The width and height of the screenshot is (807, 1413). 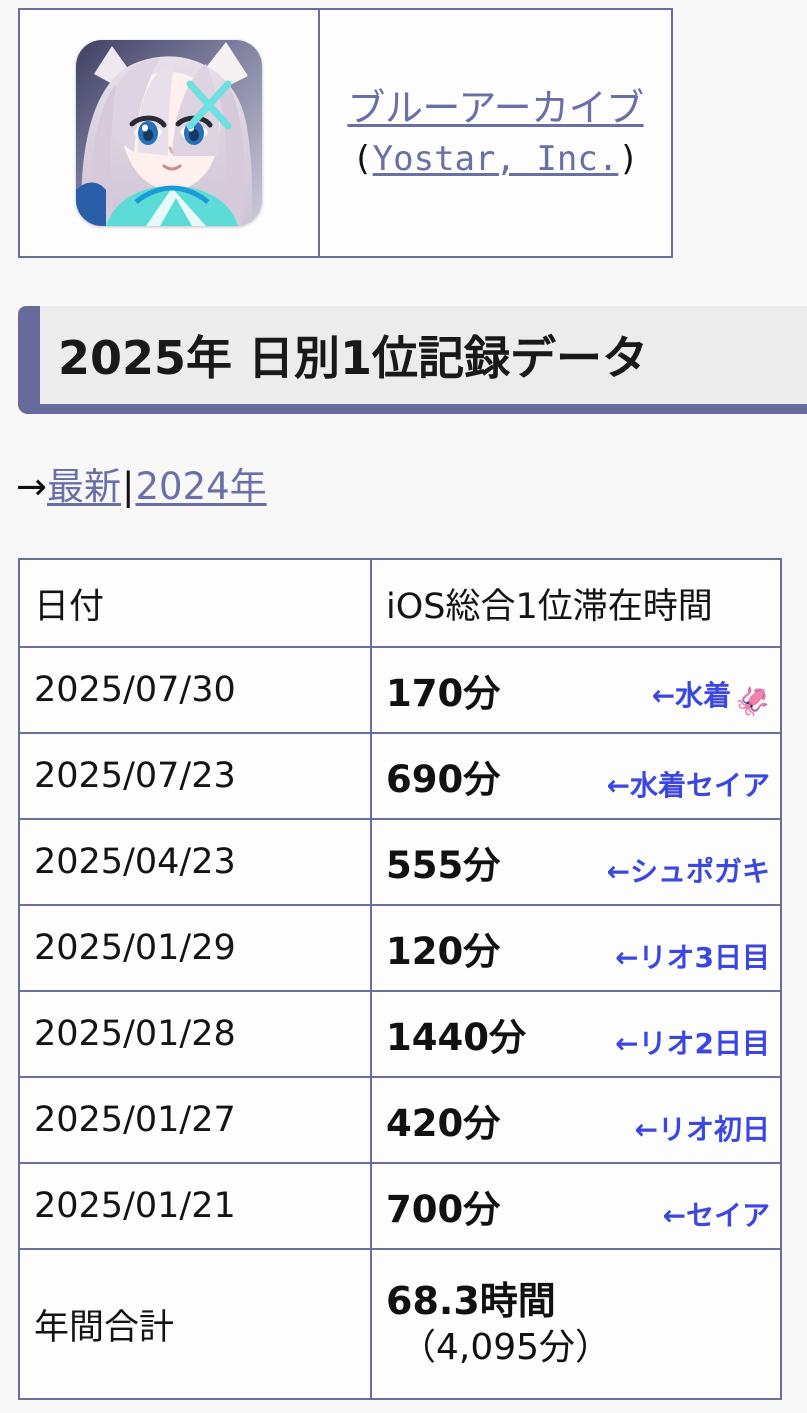 I want to click on cell-duration: 1440分 ←リオ2日目, so click(x=576, y=1034).